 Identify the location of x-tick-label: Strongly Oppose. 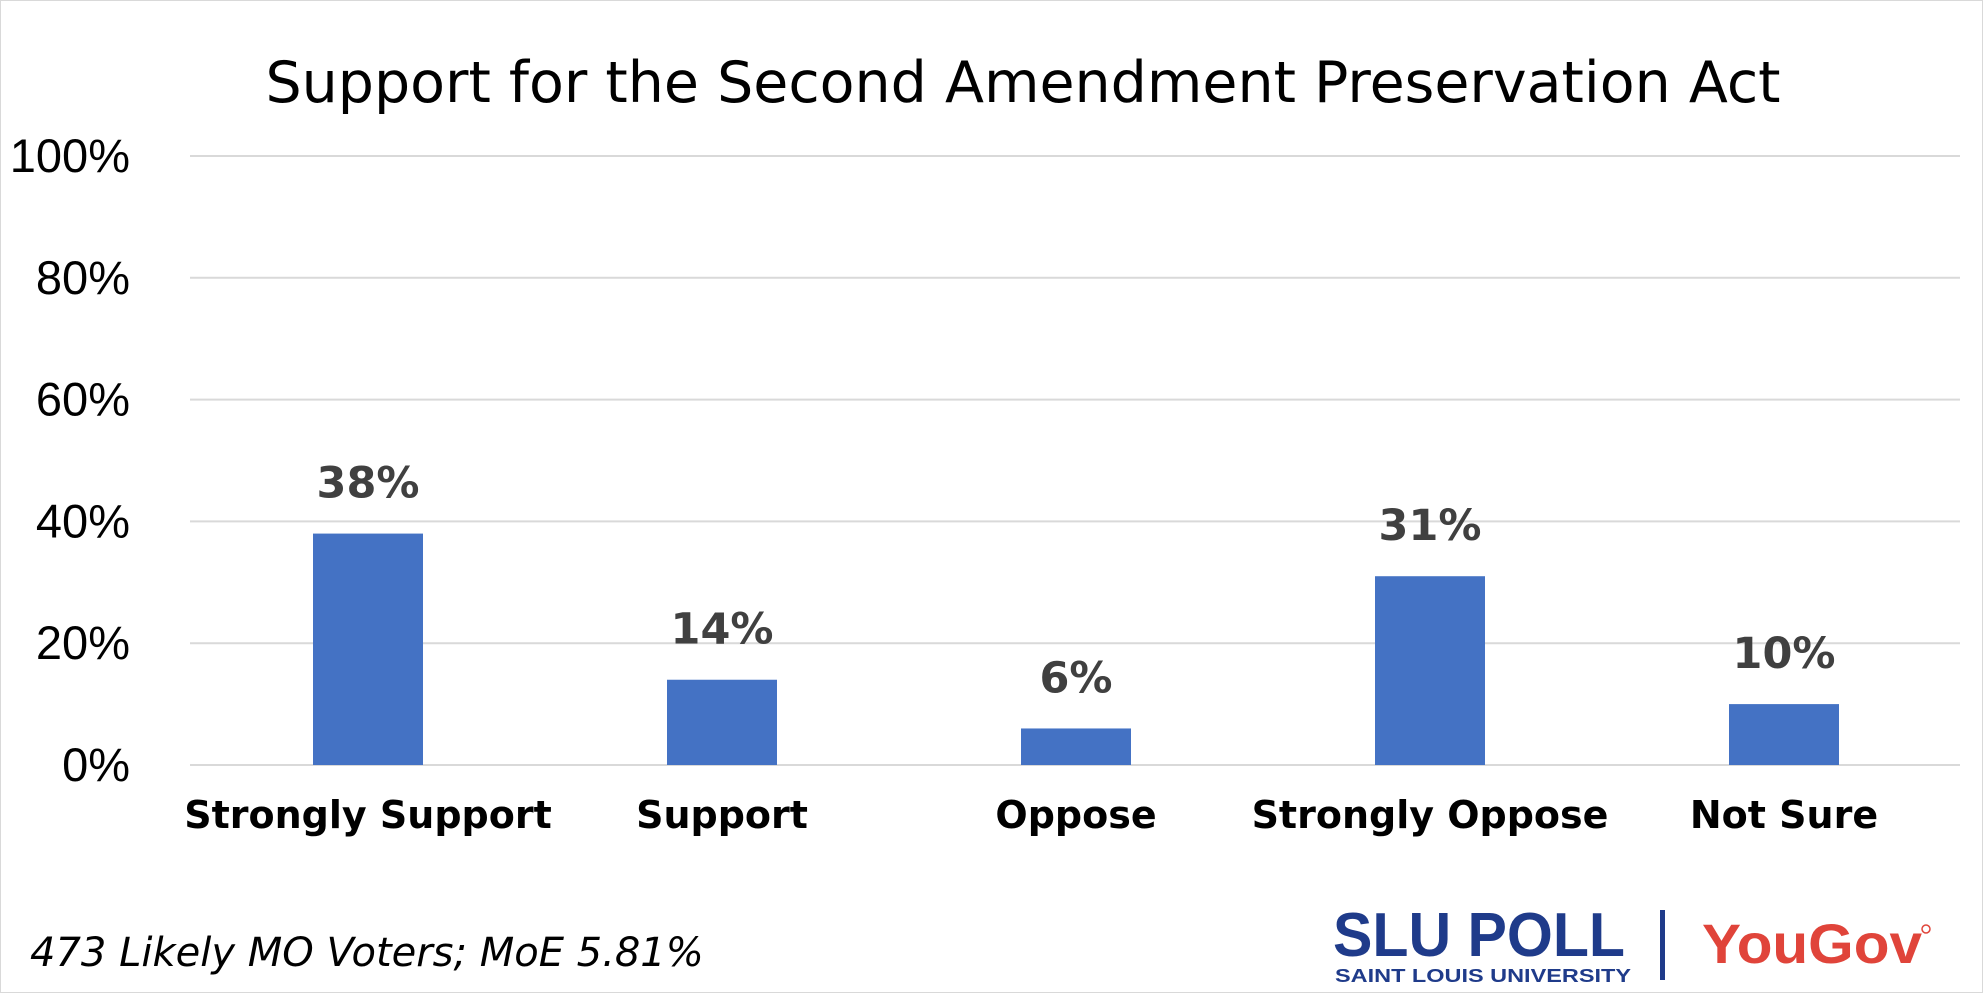
(1430, 815).